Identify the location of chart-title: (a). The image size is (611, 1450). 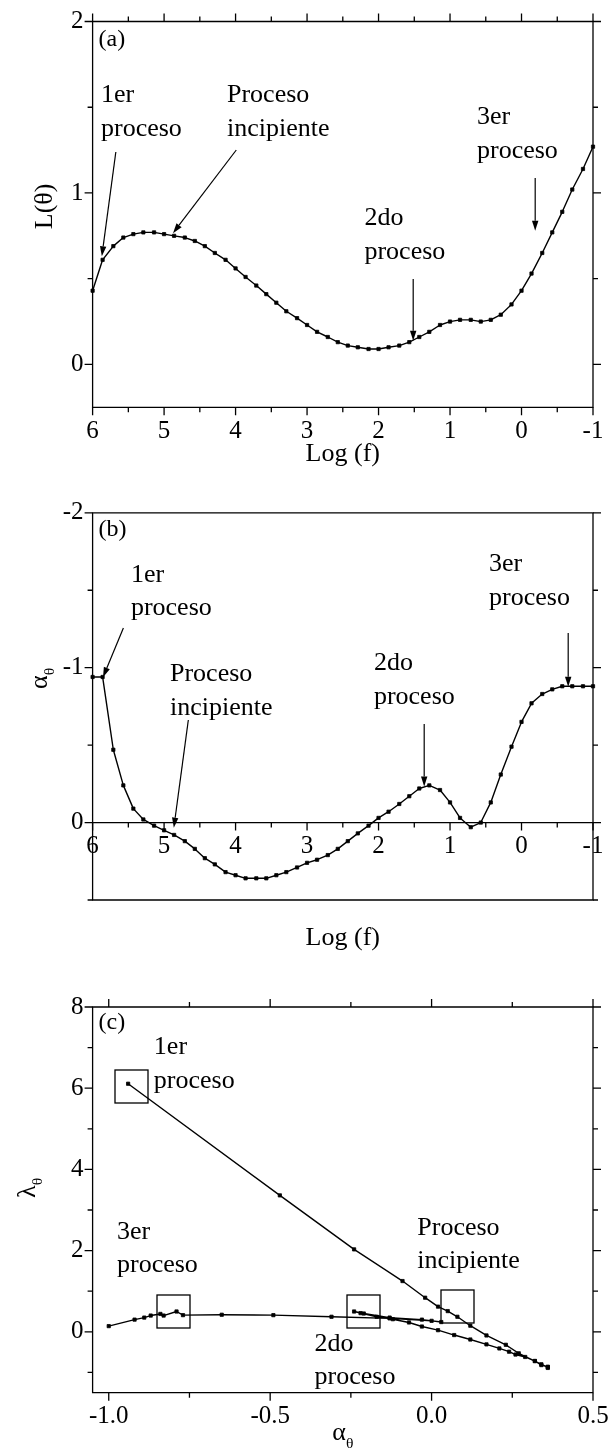
(112, 37).